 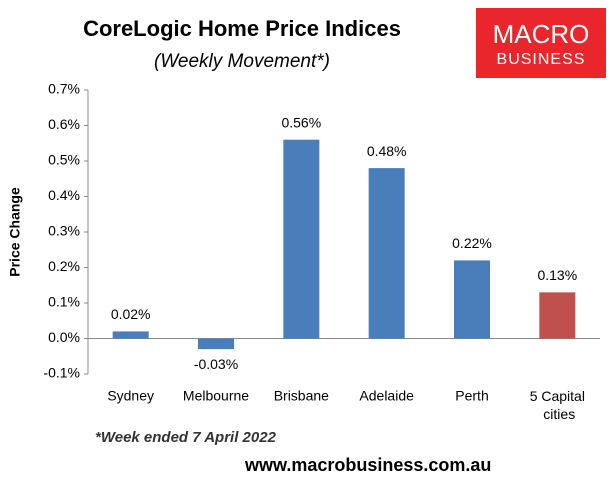 What do you see at coordinates (64, 195) in the screenshot?
I see `y-tick-label: 0.4%` at bounding box center [64, 195].